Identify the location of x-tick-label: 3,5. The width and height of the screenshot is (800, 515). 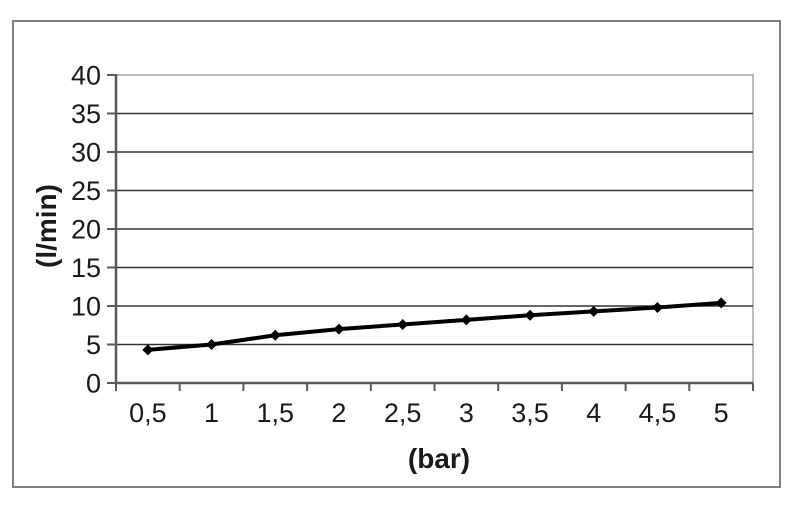
(530, 413).